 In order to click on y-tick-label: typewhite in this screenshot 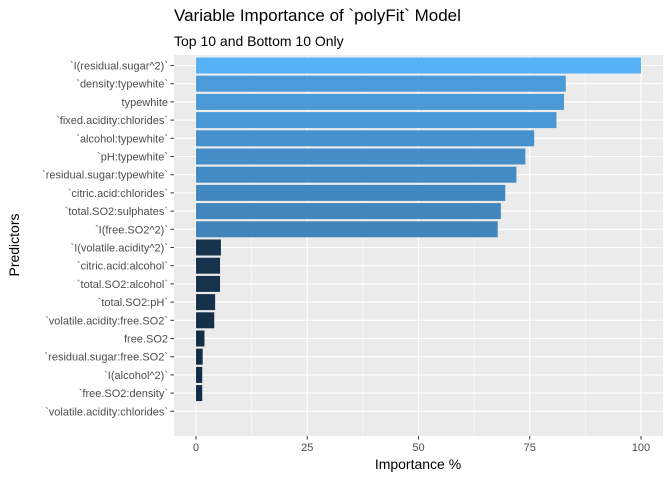, I will do `click(145, 103)`.